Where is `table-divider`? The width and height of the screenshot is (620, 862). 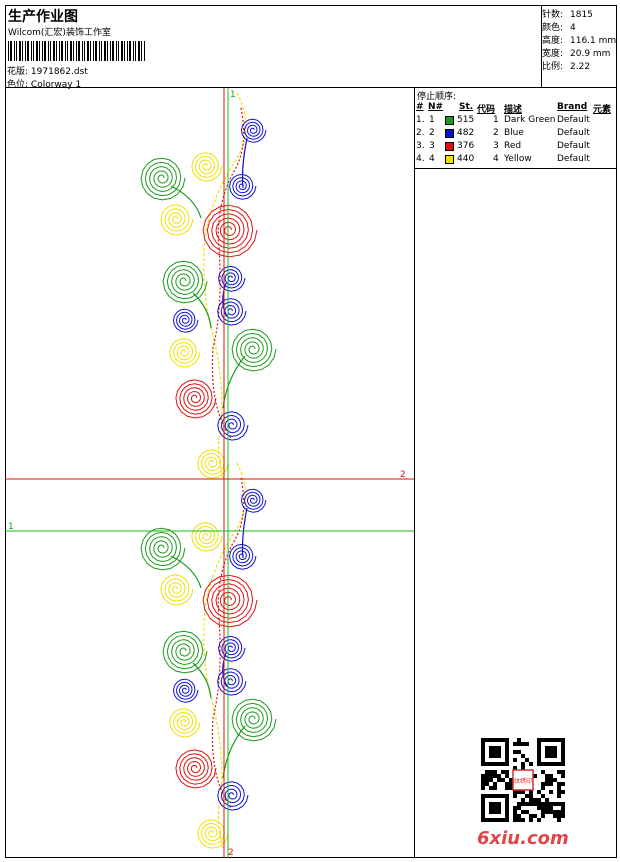 table-divider is located at coordinates (516, 168).